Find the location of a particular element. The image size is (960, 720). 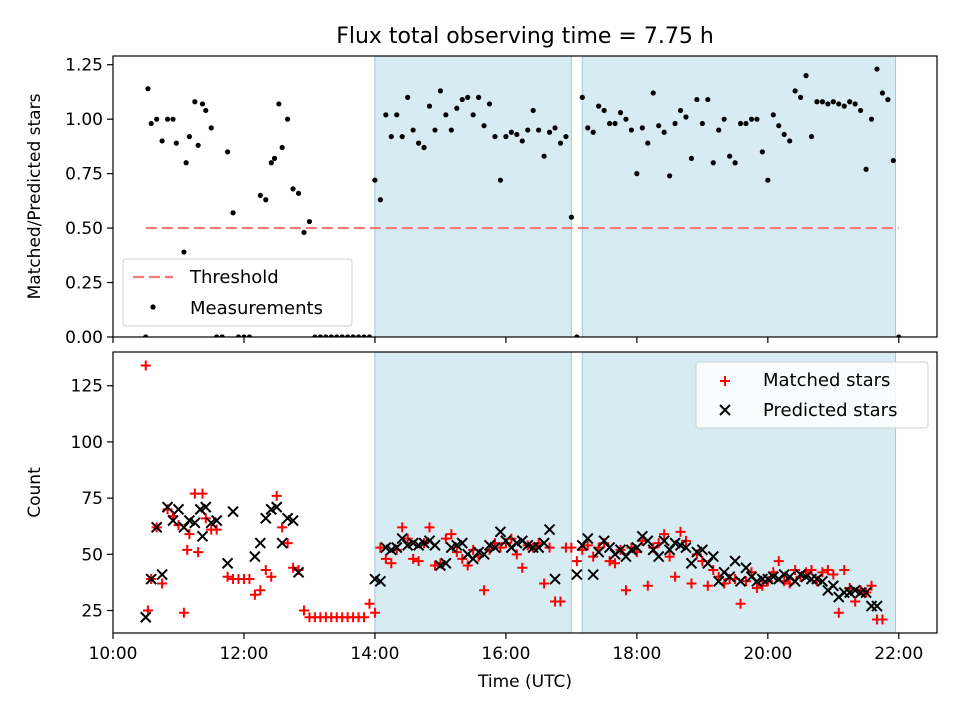

y-tick-label: 1.25 is located at coordinates (84, 66).